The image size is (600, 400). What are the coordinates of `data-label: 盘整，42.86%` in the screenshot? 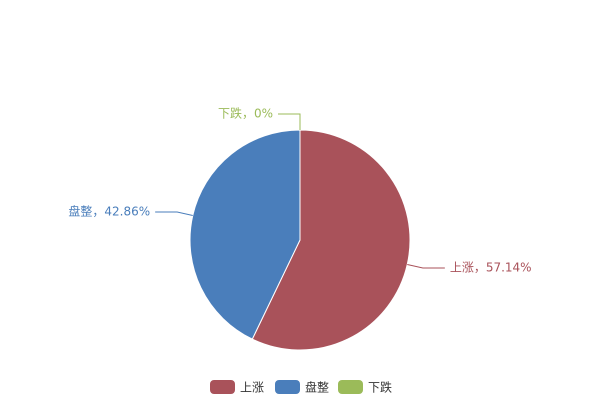 It's located at (109, 210).